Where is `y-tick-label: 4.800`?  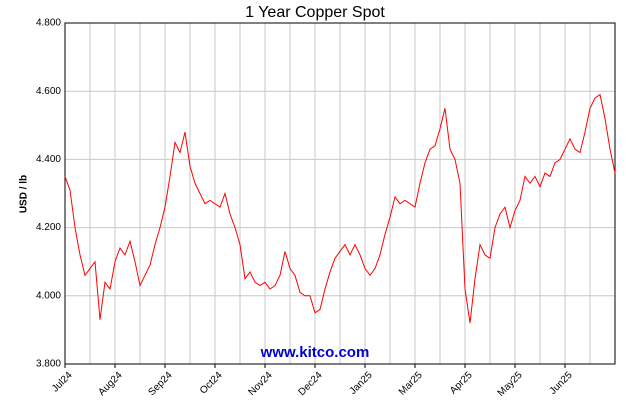 y-tick-label: 4.800 is located at coordinates (48, 23).